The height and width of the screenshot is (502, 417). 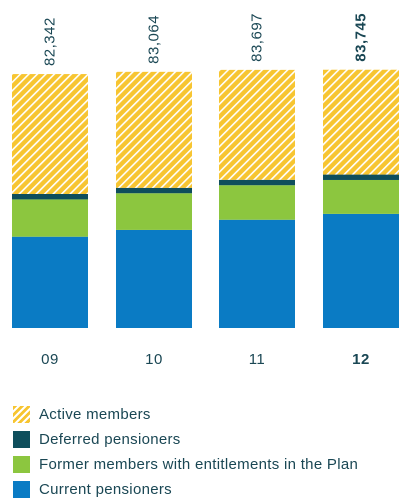 I want to click on category-label: 10, so click(x=154, y=359).